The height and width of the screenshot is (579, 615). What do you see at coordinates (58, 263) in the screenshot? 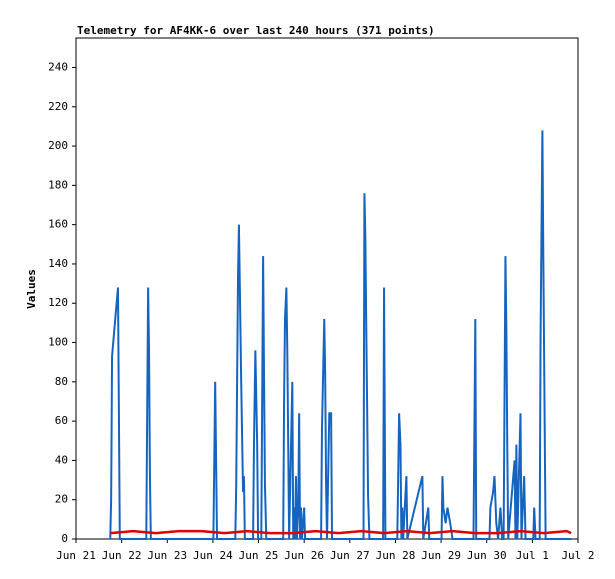
I see `y-tick-label: 140` at bounding box center [58, 263].